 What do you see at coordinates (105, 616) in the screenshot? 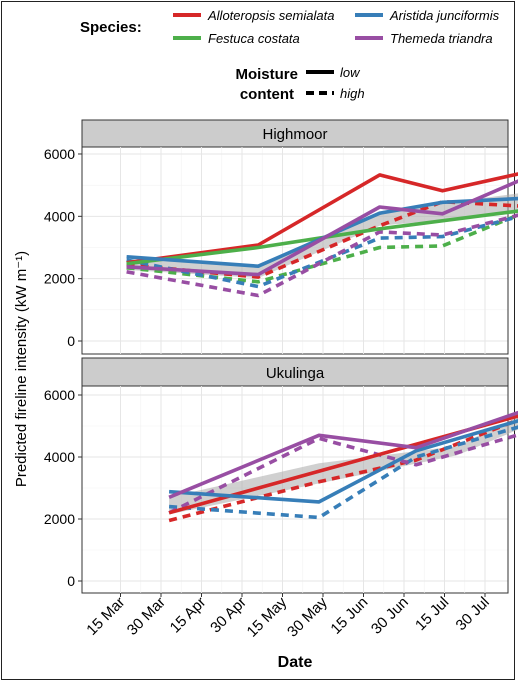
I see `x-tick-label: 15 Mar` at bounding box center [105, 616].